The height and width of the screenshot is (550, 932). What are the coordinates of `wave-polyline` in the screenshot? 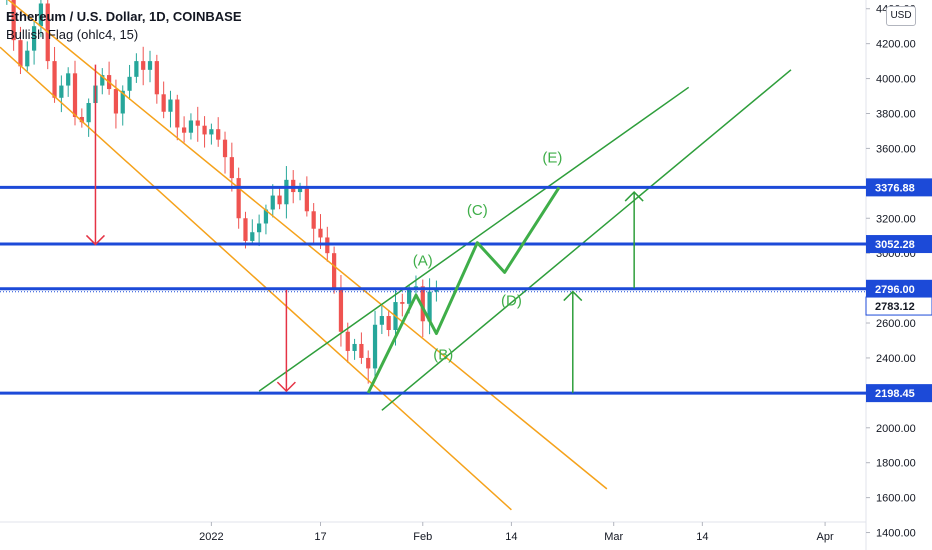 It's located at (463, 290).